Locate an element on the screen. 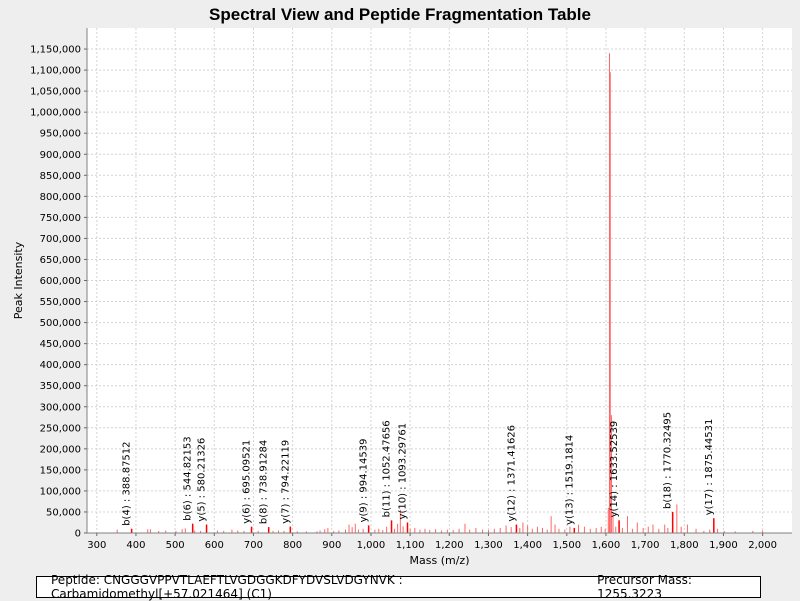  y-tick-label: 1,050,000 is located at coordinates (55, 92).